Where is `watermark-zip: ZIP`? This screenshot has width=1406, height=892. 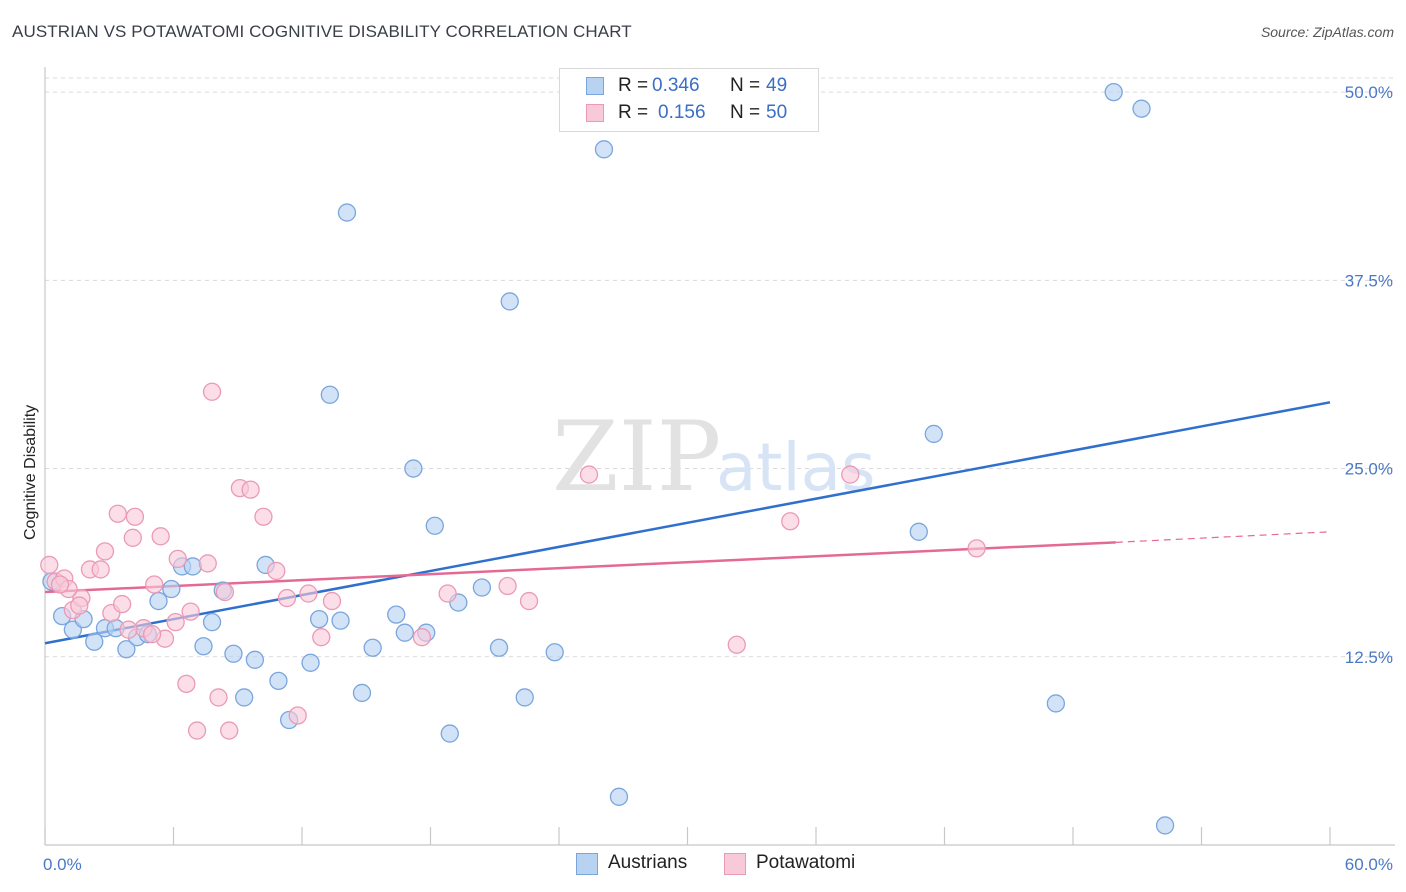 watermark-zip: ZIP is located at coordinates (636, 457).